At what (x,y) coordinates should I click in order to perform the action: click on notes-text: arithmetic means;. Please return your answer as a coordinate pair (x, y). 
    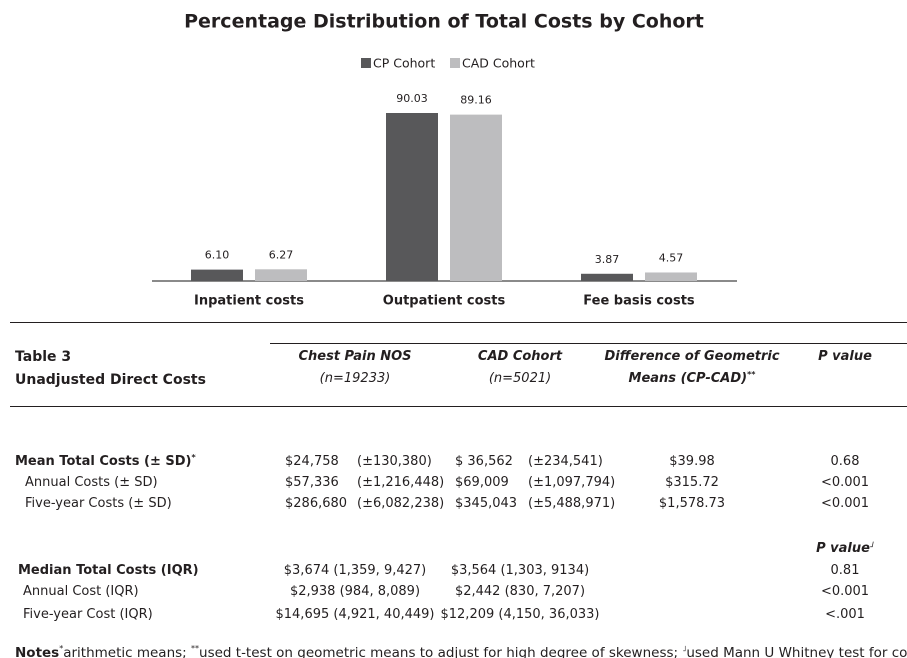
    Looking at the image, I should click on (127, 651).